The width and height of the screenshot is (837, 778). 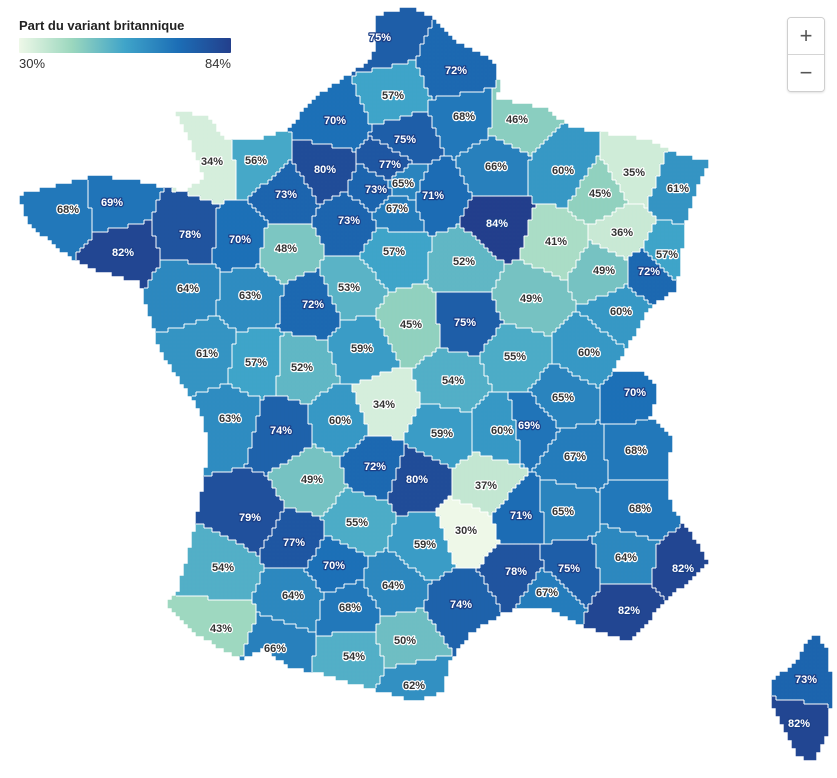 What do you see at coordinates (486, 486) in the screenshot?
I see `department-value-label: 37%` at bounding box center [486, 486].